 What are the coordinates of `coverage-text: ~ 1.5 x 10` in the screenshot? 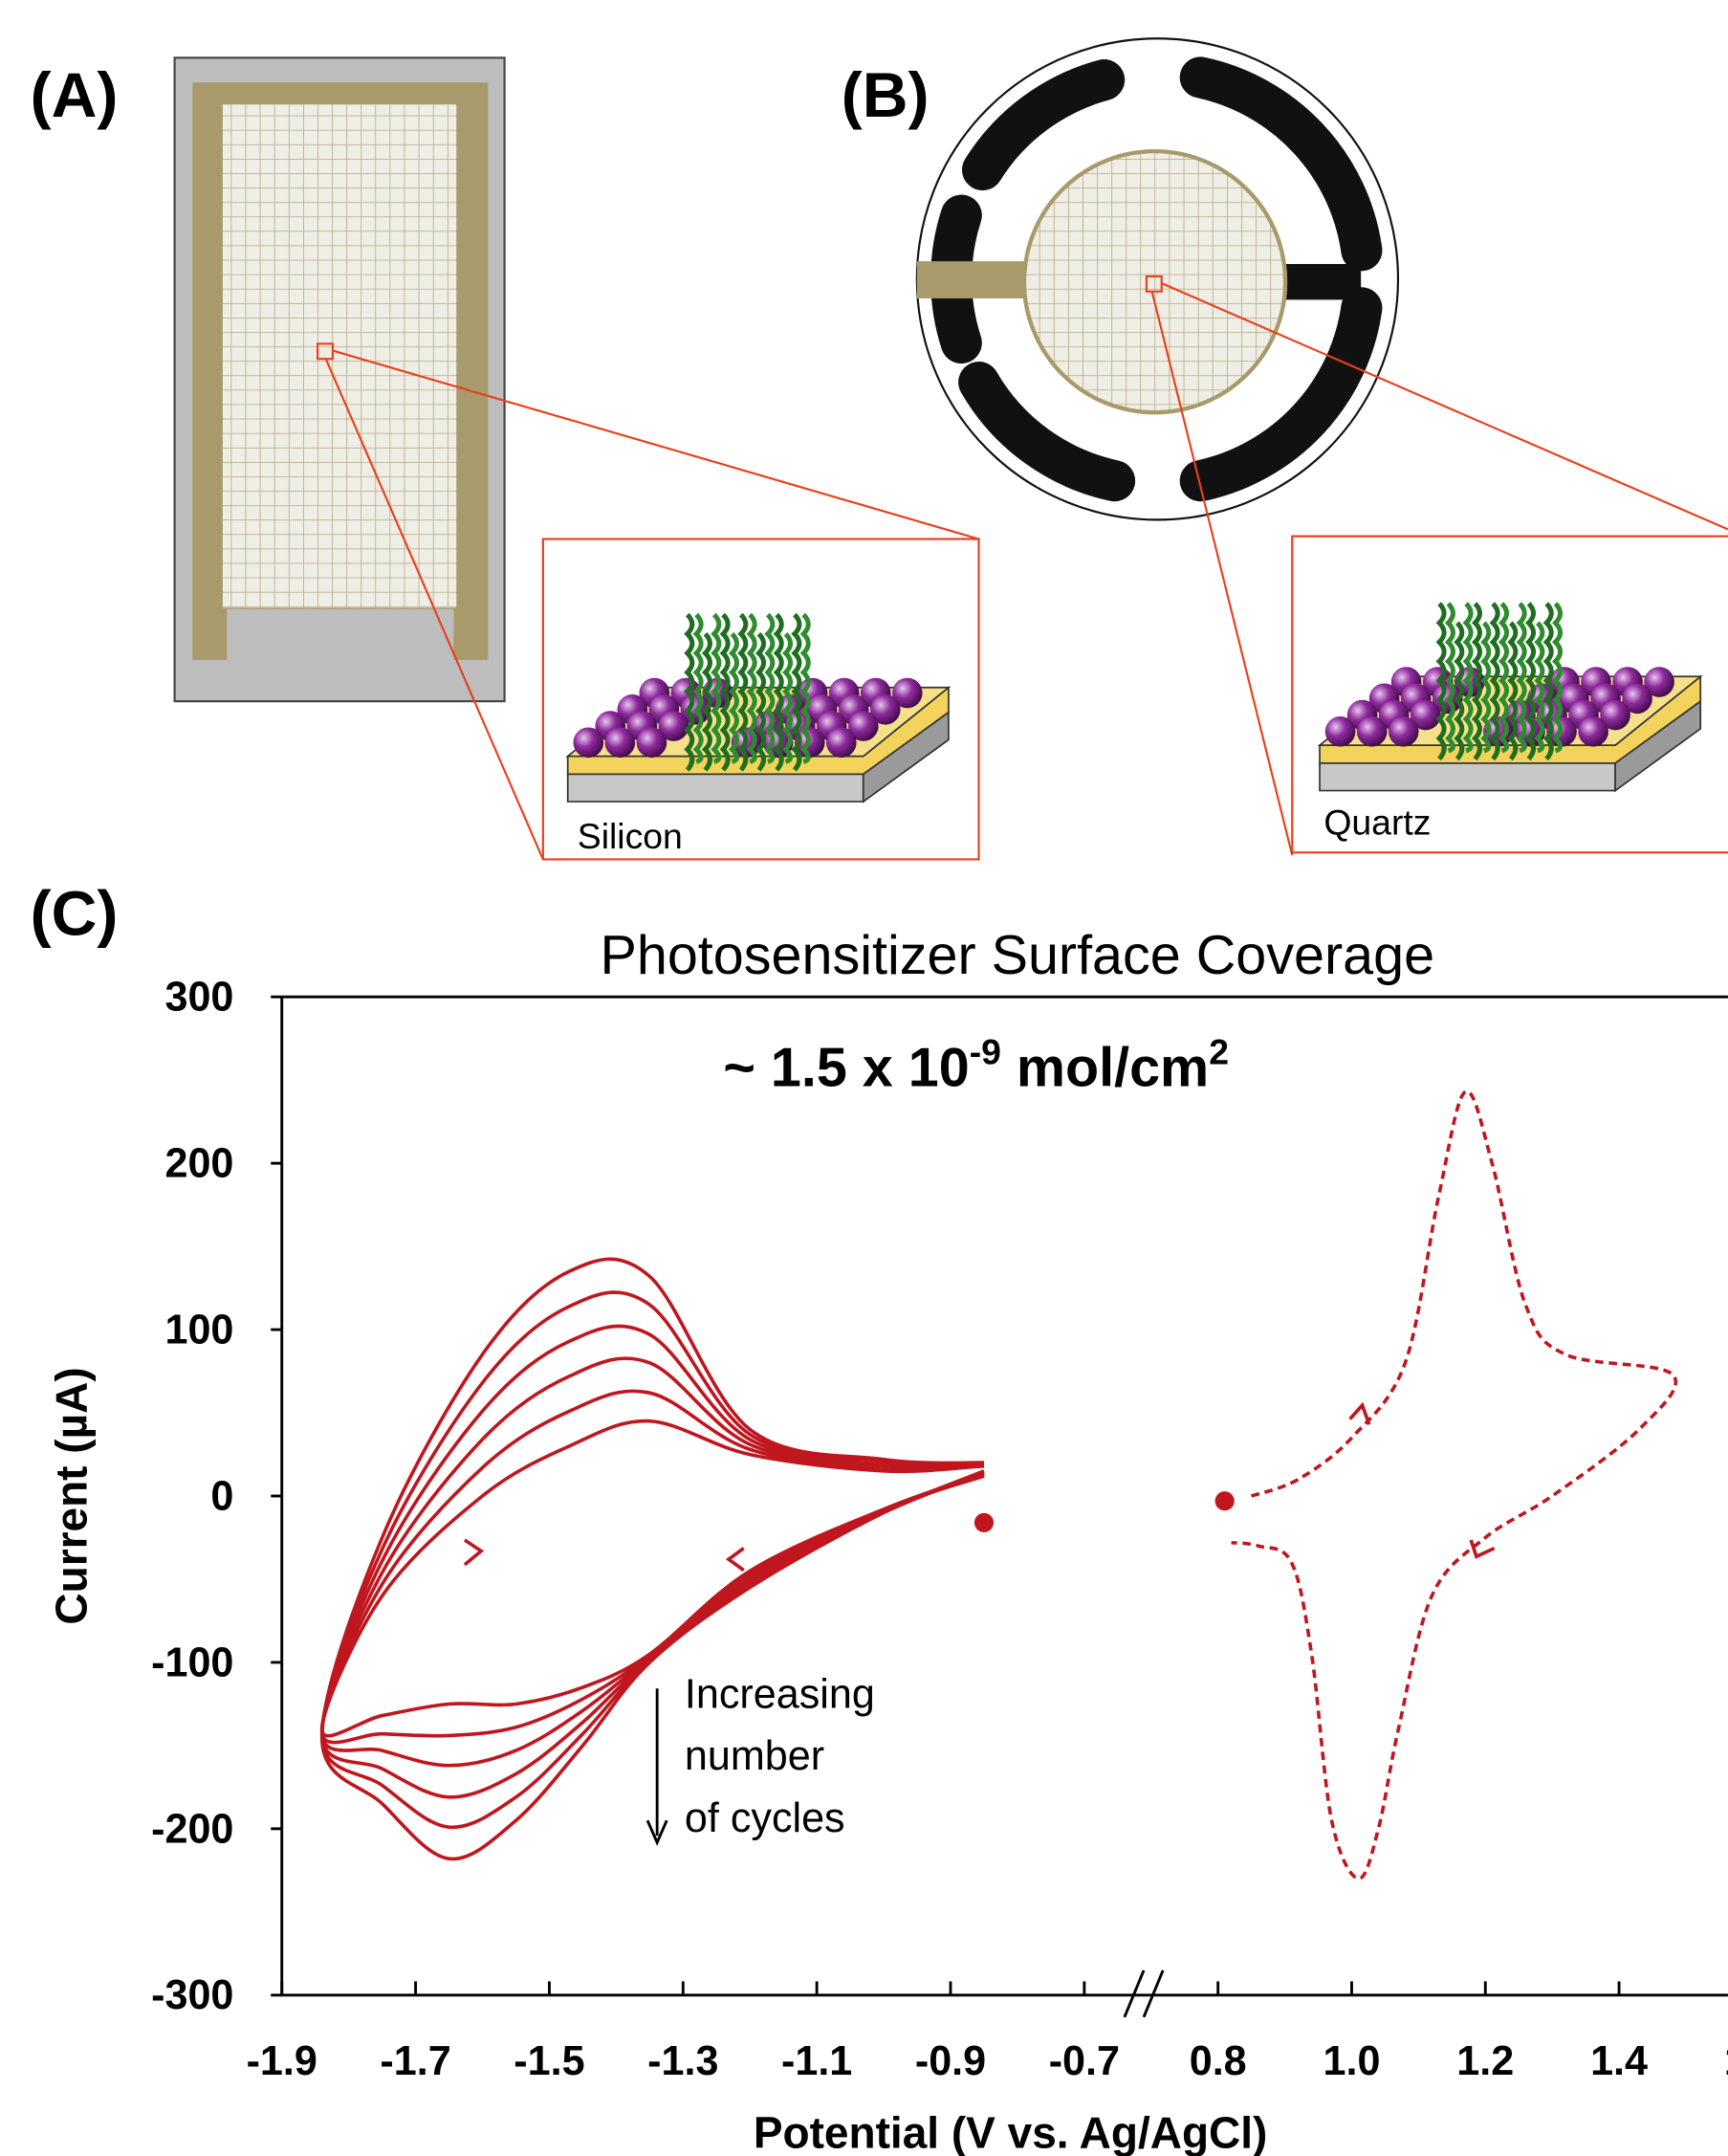 It's located at (846, 1068).